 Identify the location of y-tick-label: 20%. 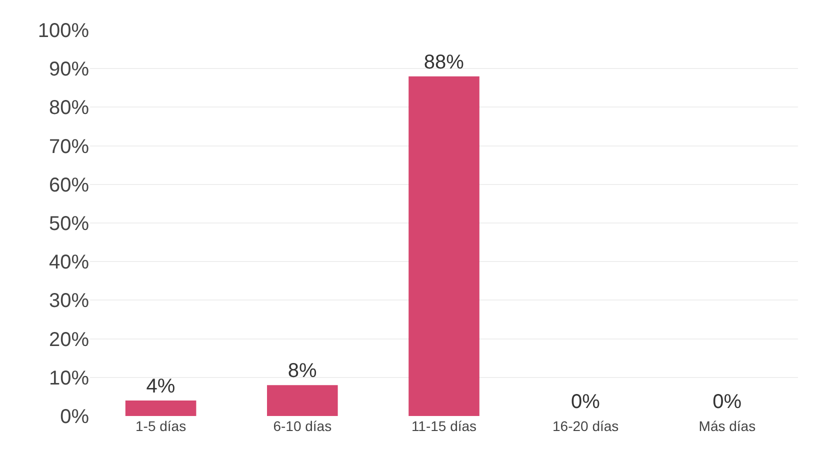
(69, 339).